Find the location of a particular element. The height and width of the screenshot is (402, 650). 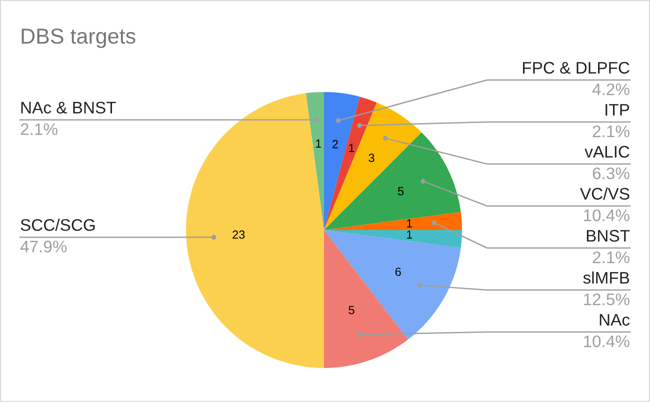

data-label: 6 is located at coordinates (398, 272).